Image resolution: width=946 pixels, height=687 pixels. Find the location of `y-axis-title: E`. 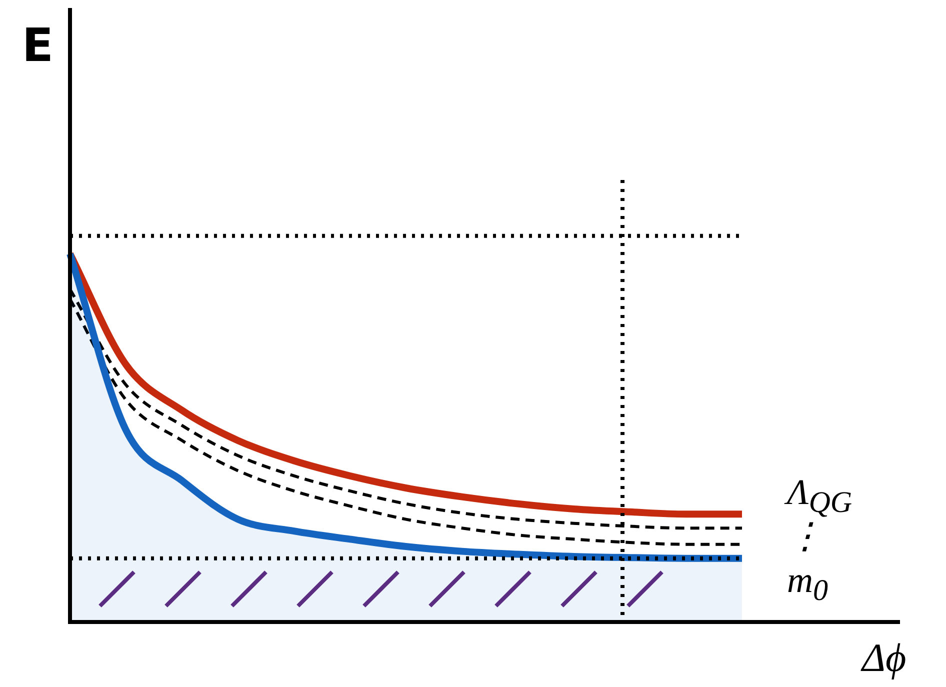

y-axis-title: E is located at coordinates (38, 45).